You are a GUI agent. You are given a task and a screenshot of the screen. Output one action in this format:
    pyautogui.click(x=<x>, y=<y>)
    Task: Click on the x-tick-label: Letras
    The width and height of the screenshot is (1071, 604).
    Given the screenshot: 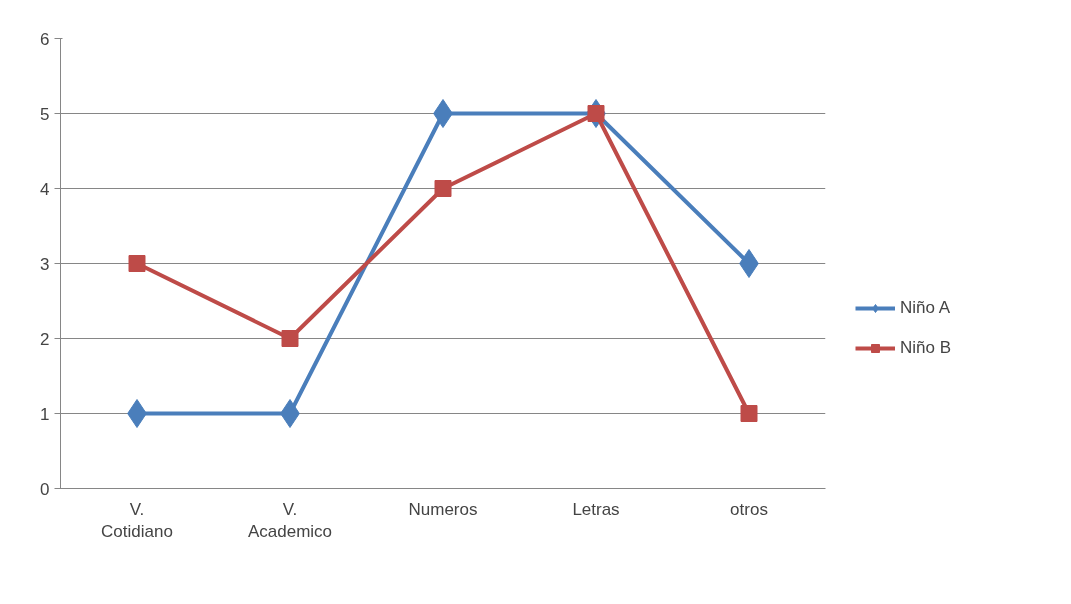 What is the action you would take?
    pyautogui.click(x=596, y=509)
    